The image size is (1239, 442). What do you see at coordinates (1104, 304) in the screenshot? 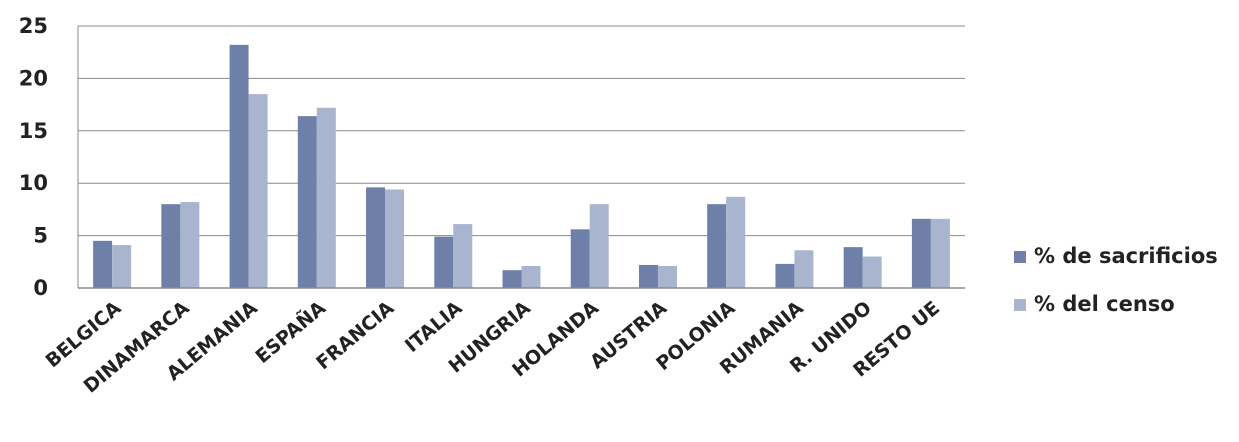
I see `legend-label: % del censo` at bounding box center [1104, 304].